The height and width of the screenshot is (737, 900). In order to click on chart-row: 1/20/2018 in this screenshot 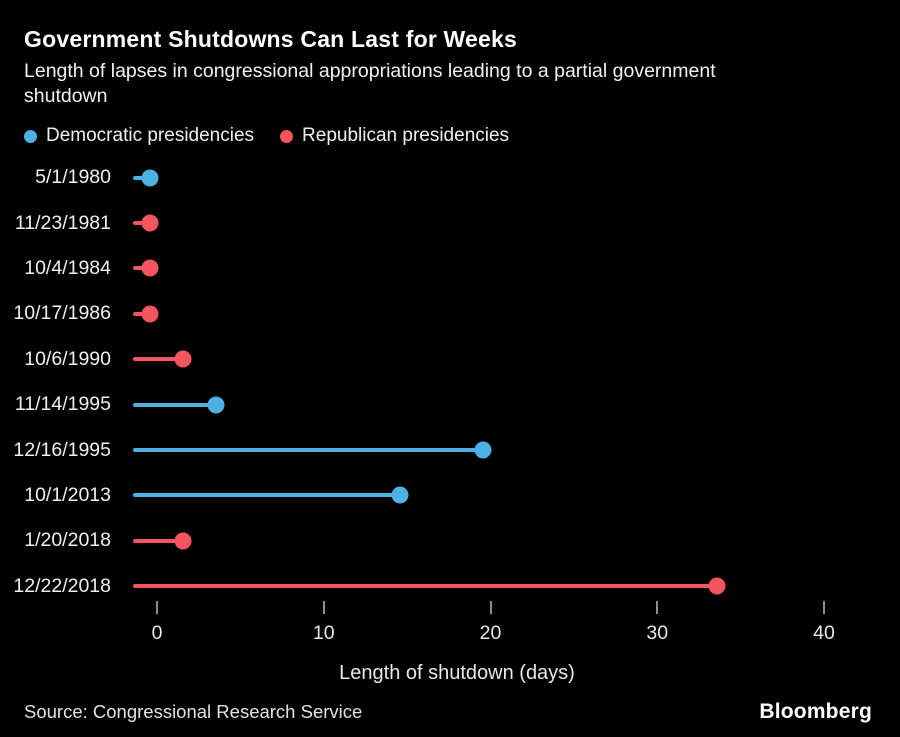, I will do `click(450, 540)`.